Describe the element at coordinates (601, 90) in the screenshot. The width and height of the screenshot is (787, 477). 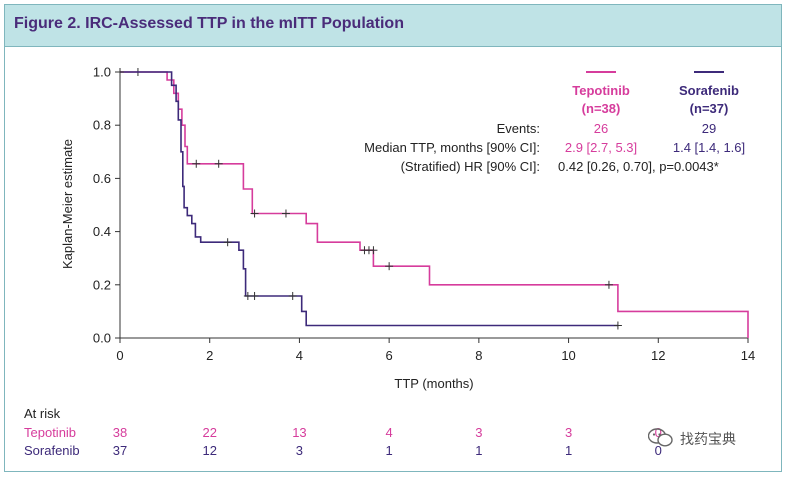
I see `legend-name-tepotinib: Tepotinib` at that location.